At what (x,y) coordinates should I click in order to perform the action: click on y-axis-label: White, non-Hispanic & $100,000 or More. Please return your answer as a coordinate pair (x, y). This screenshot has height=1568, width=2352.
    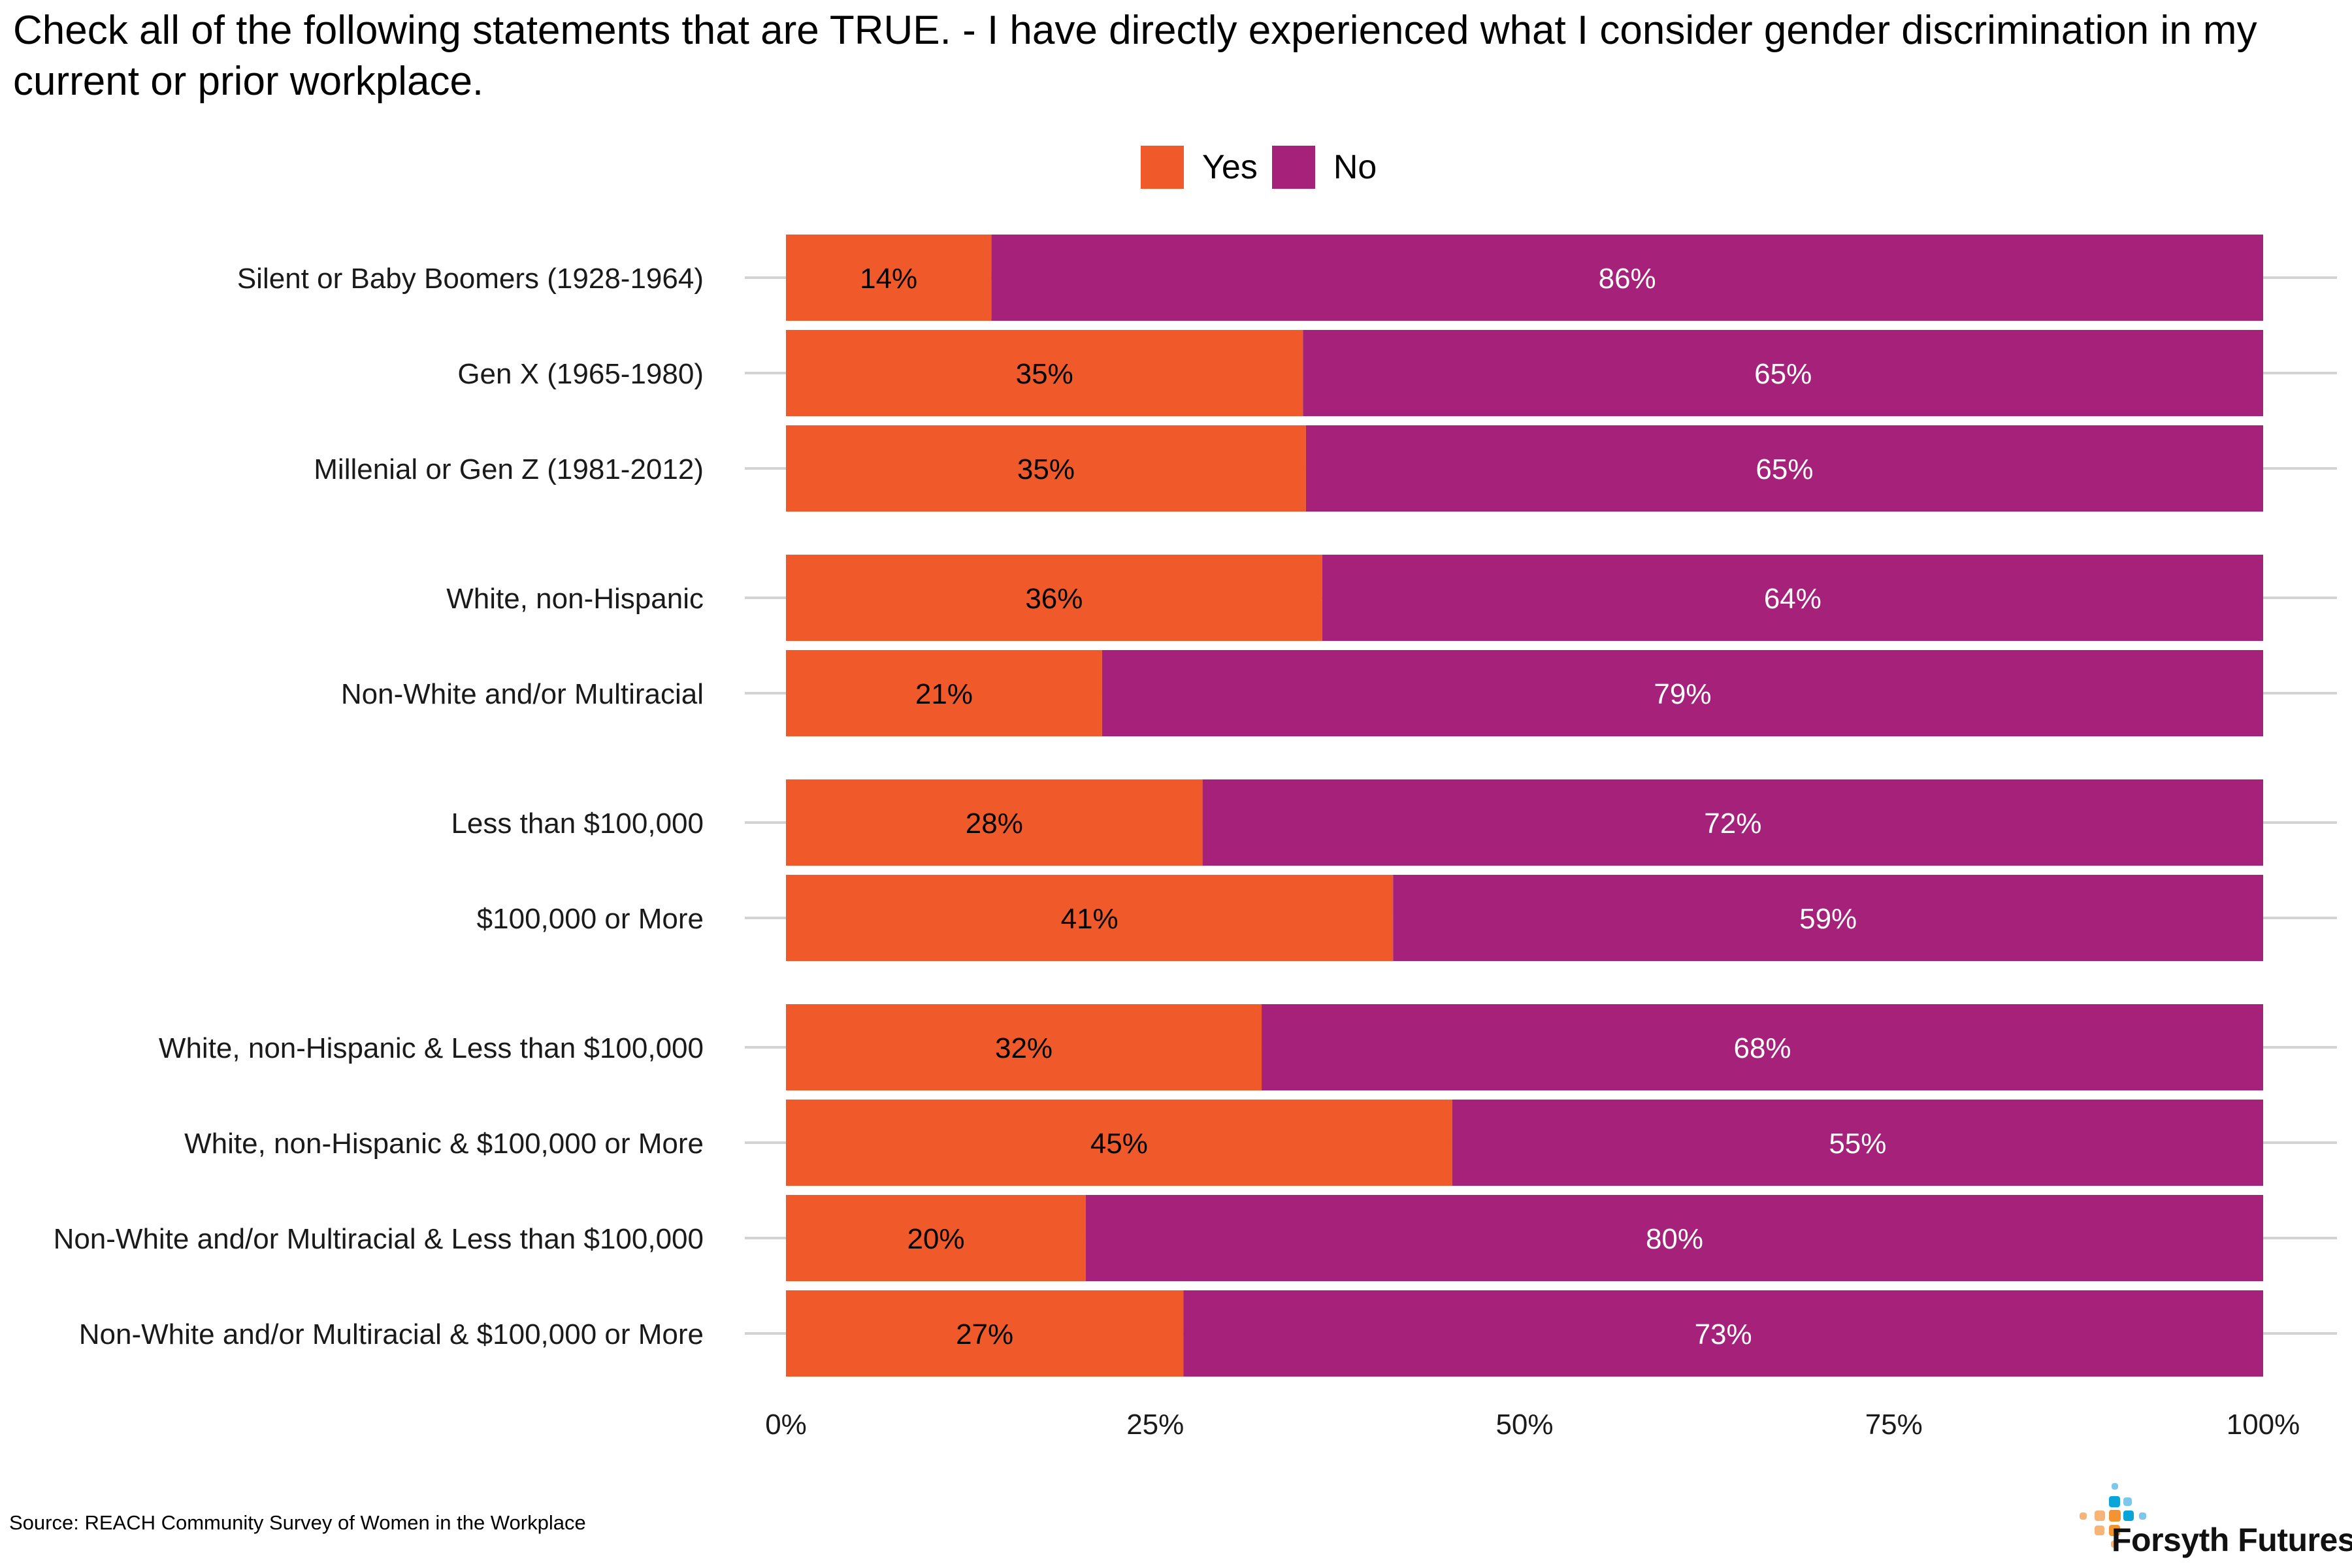
    Looking at the image, I should click on (444, 1144).